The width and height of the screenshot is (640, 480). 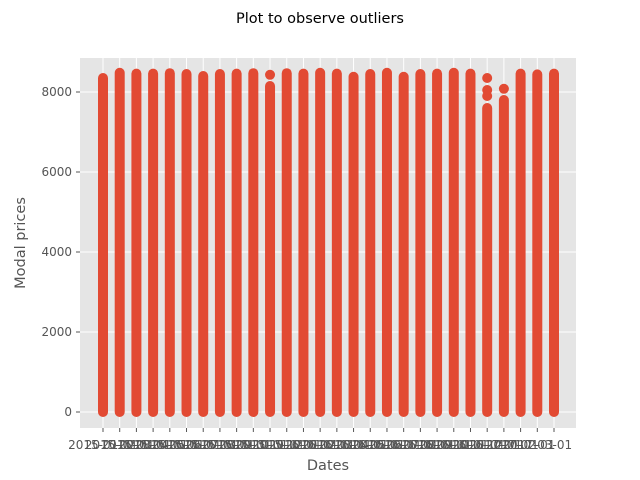 I want to click on x-tick-label: 2016-03-01, so click(x=337, y=445).